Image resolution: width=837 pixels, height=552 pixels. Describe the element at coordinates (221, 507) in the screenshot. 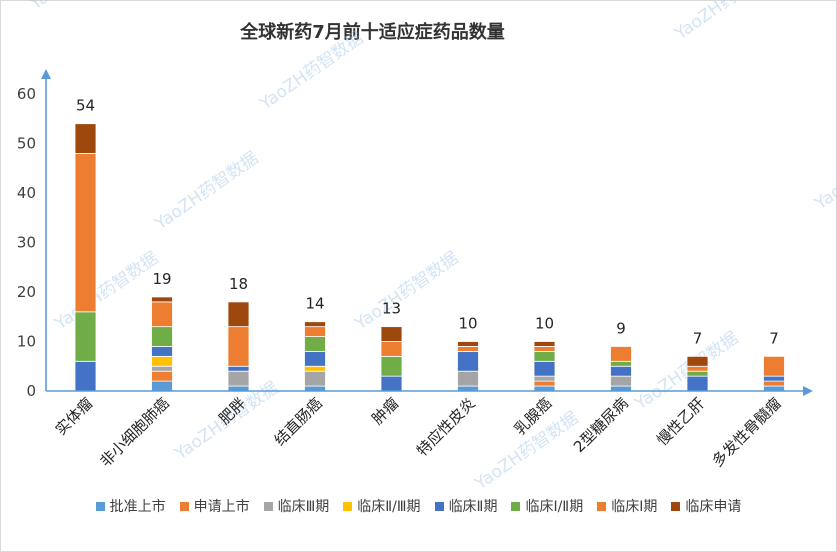

I see `legend-label: 申请上市` at that location.